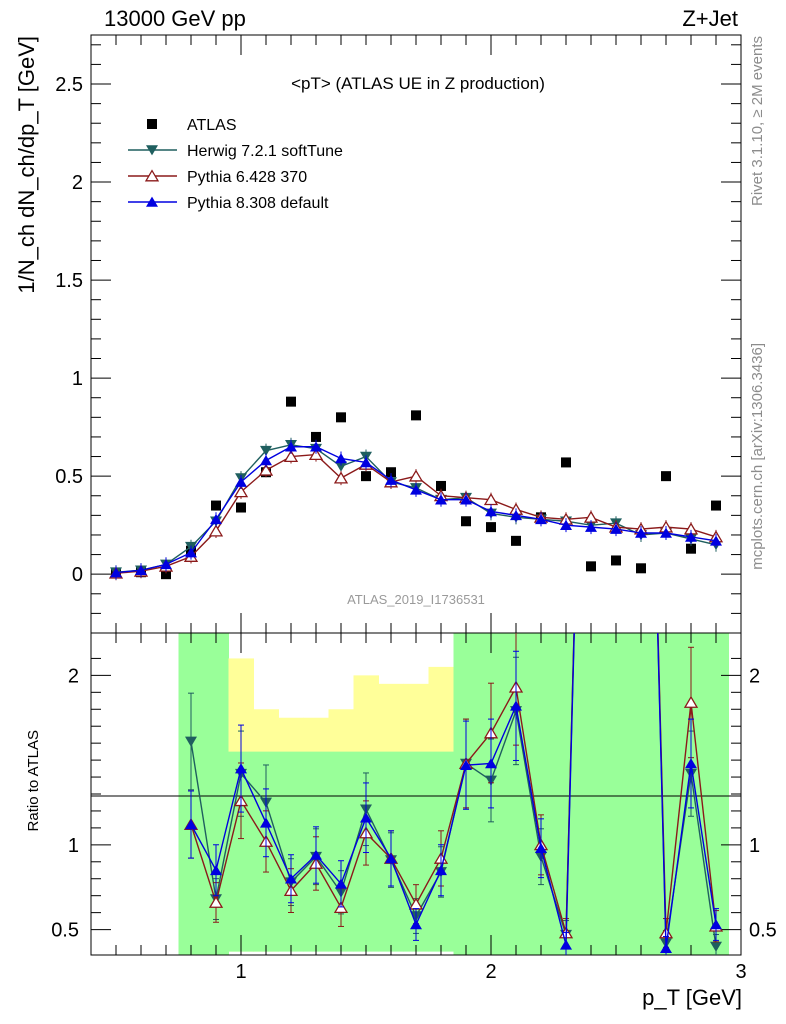 This screenshot has width=786, height=1024. Describe the element at coordinates (192, 125) in the screenshot. I see `legend-item: ATLAS` at that location.